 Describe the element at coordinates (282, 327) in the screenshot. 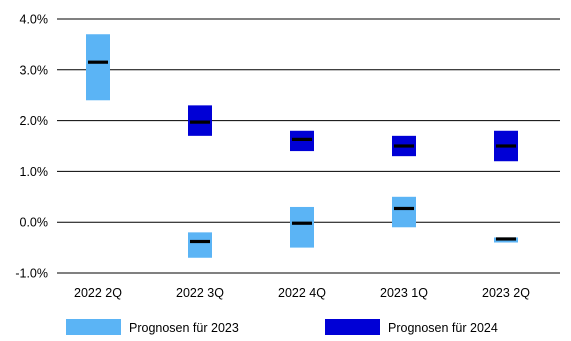

I see `legend: Prognosen für 2023 Prognosen für 2024` at that location.